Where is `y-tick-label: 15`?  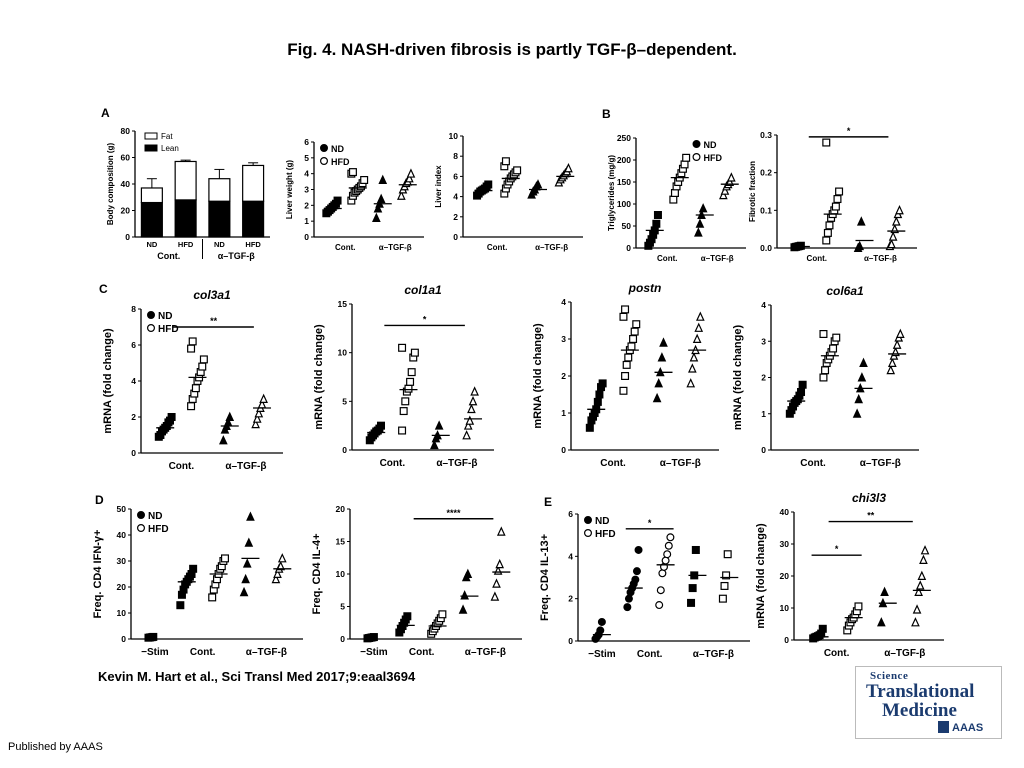
y-tick-label: 15 is located at coordinates (341, 542).